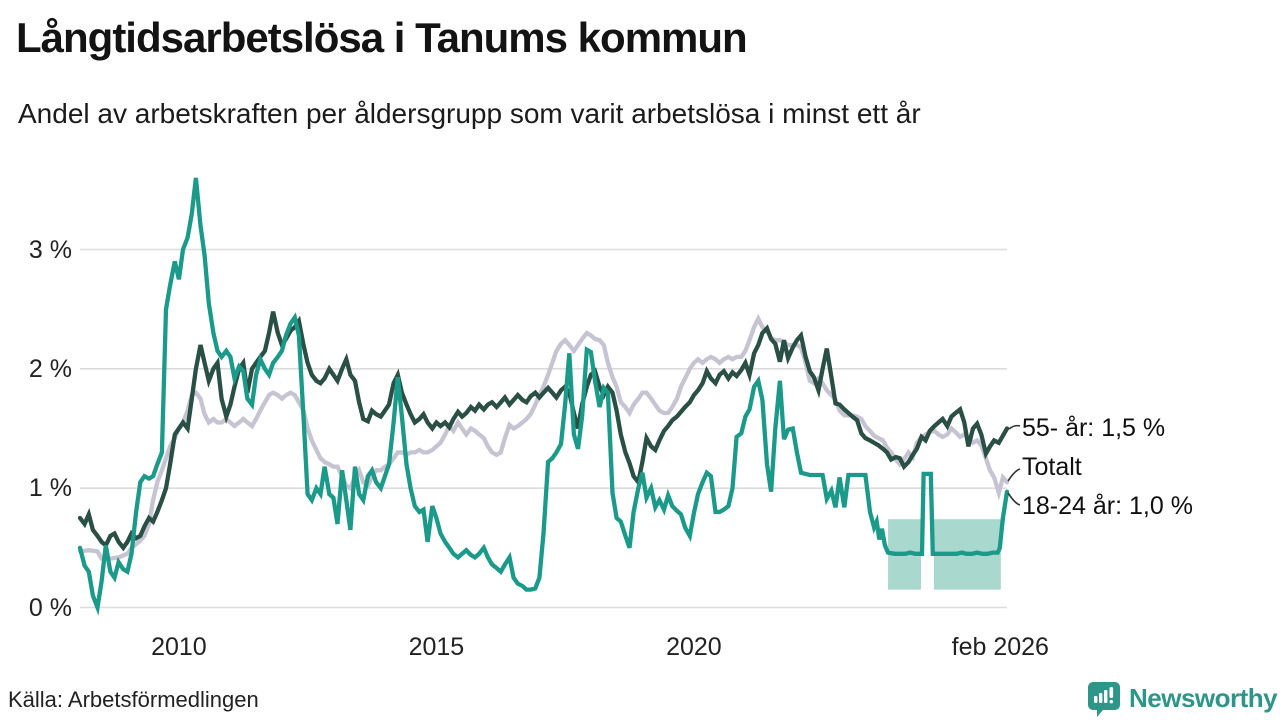 The image size is (1280, 720). Describe the element at coordinates (1107, 506) in the screenshot. I see `series-label-18-24: 18-24 år: 1,0 %` at that location.